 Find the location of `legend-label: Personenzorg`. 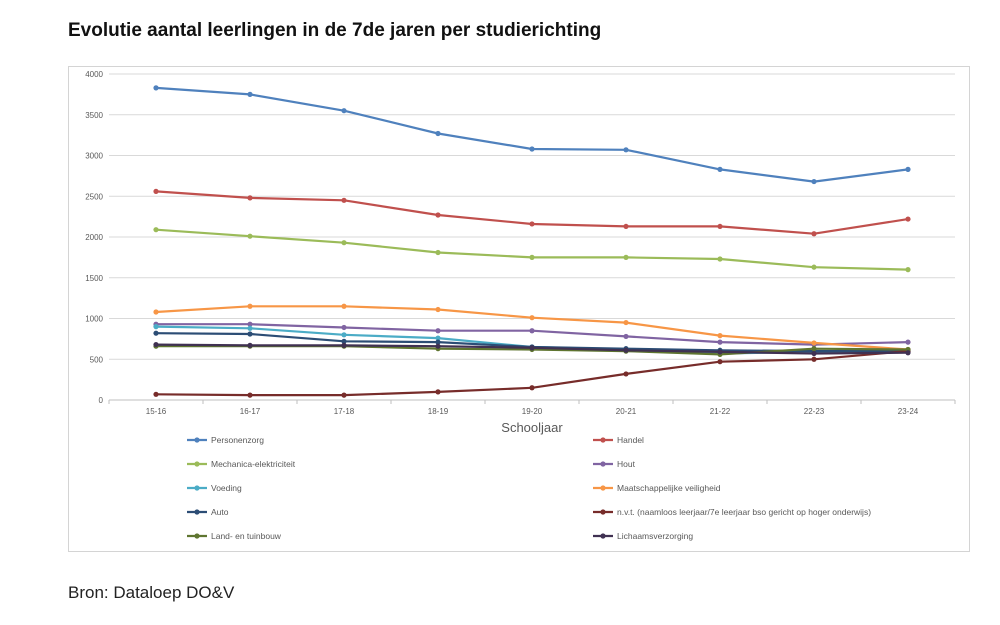

legend-label: Personenzorg is located at coordinates (237, 440).